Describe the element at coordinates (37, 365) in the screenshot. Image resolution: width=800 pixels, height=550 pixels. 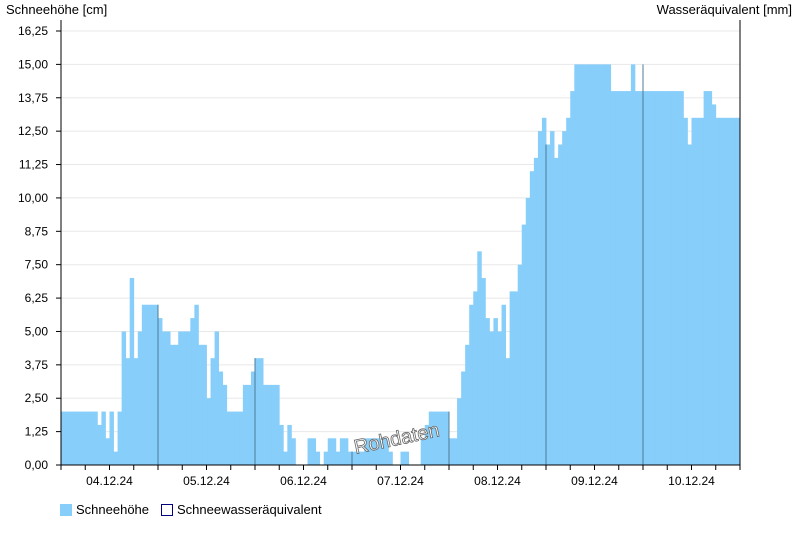
I see `y-tick-label: 3,75` at that location.